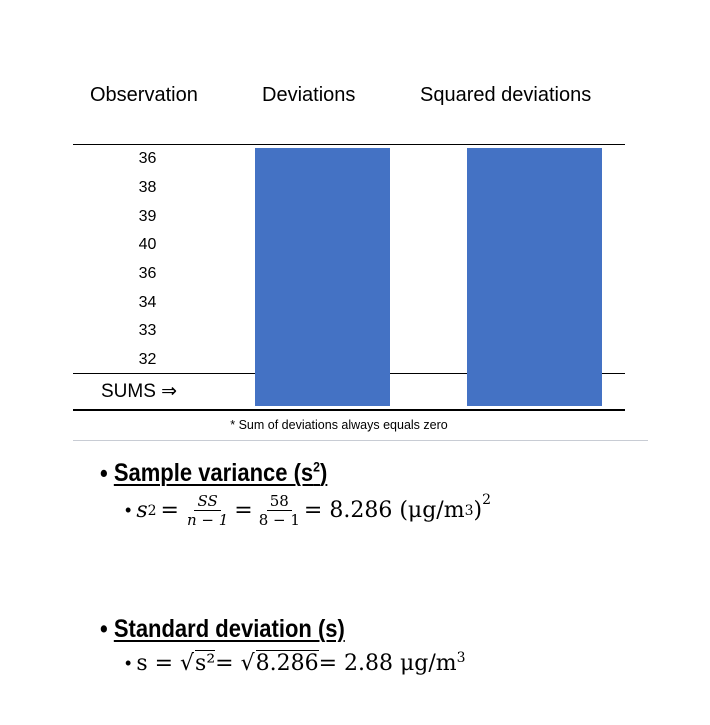 This screenshot has width=710, height=725. What do you see at coordinates (317, 467) in the screenshot?
I see `heading-sup: 2` at bounding box center [317, 467].